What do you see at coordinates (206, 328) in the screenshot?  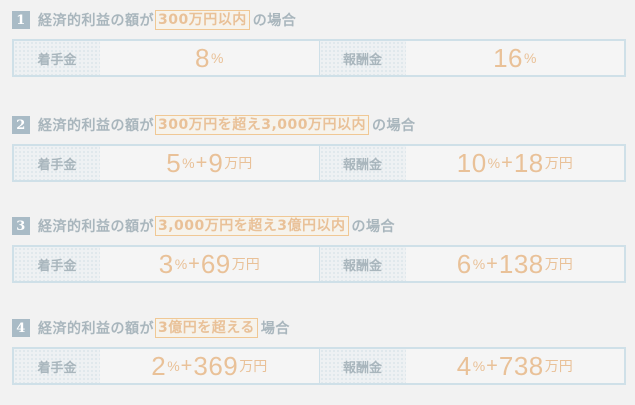 I see `heading-highlight: 3億円を超える` at bounding box center [206, 328].